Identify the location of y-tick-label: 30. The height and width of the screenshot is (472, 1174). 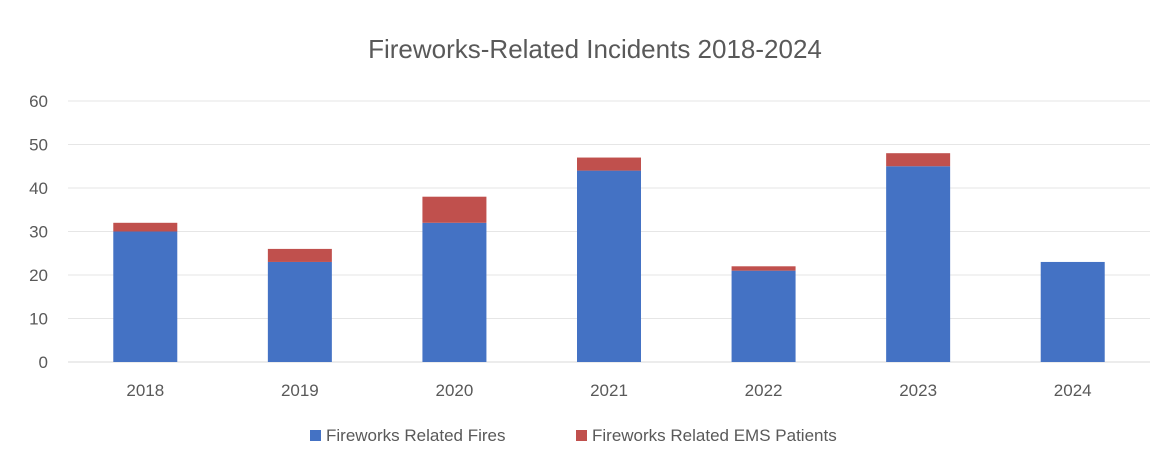
(38, 232).